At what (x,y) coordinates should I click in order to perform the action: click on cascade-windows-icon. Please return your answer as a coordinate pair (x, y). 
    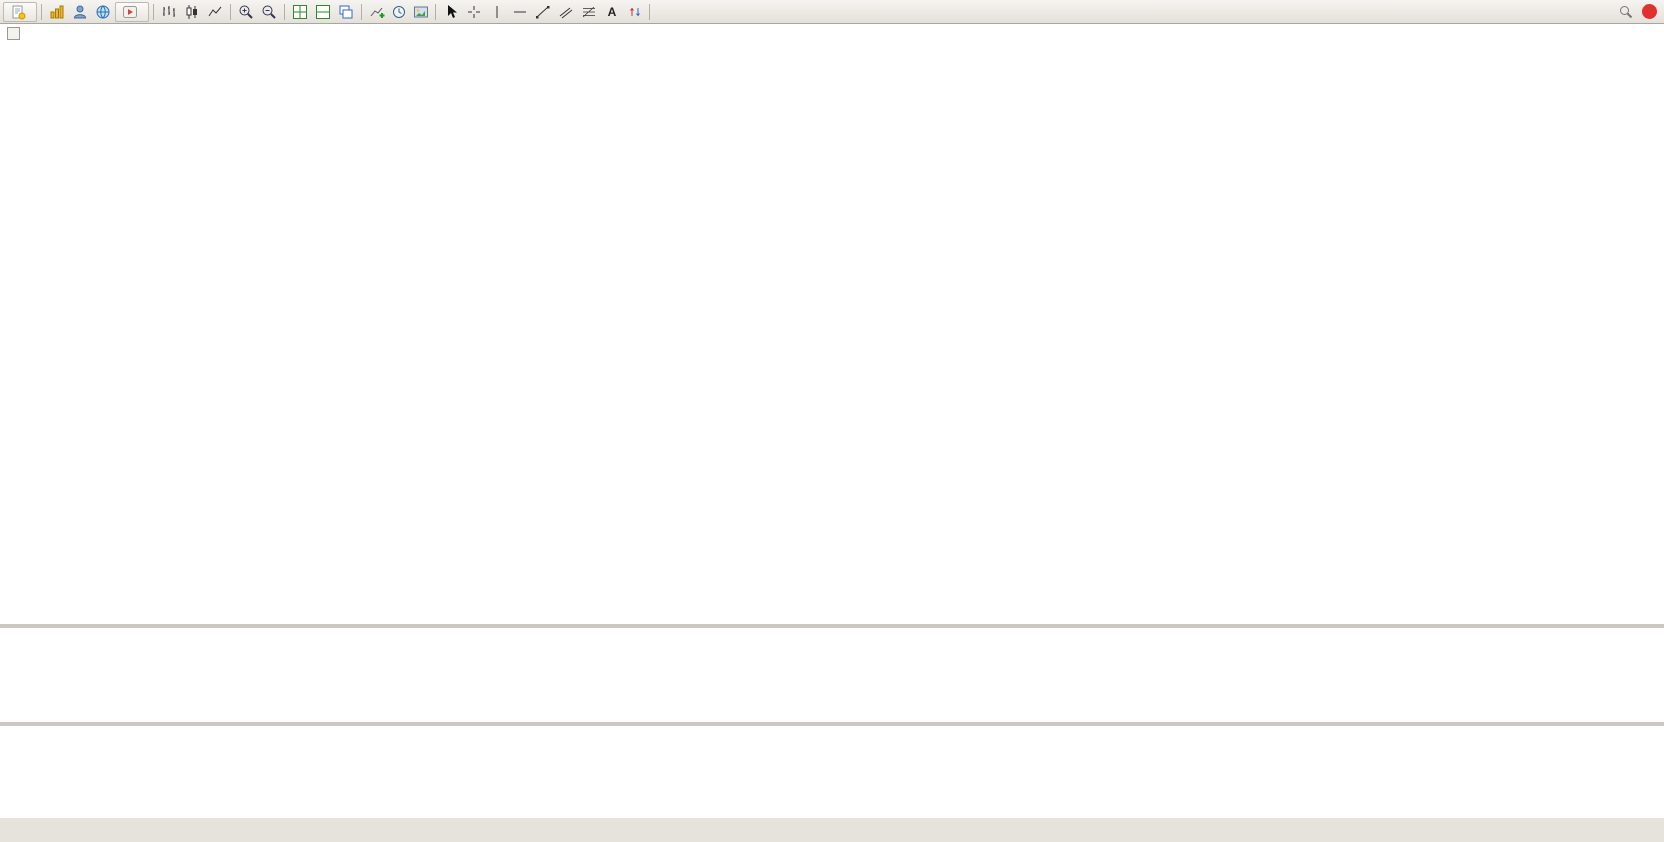
    Looking at the image, I should click on (346, 12).